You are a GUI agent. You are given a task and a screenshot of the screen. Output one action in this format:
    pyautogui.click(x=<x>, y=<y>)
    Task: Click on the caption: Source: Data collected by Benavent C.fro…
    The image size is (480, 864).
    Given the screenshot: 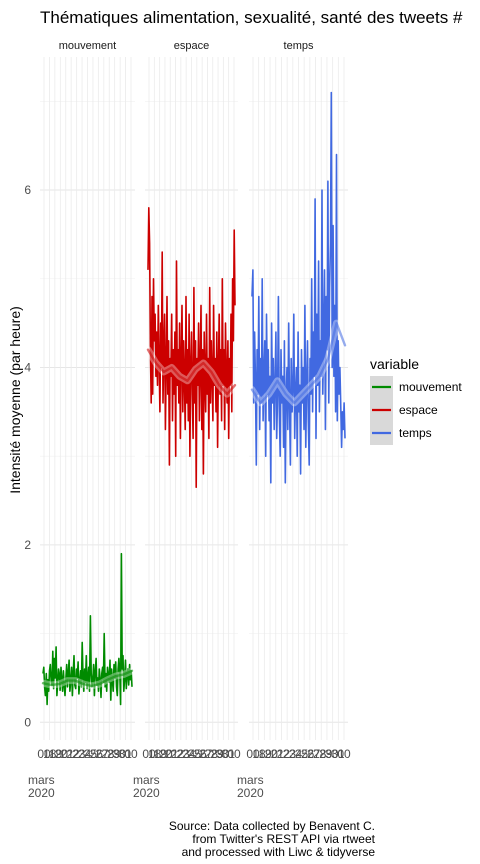 What is the action you would take?
    pyautogui.click(x=272, y=839)
    